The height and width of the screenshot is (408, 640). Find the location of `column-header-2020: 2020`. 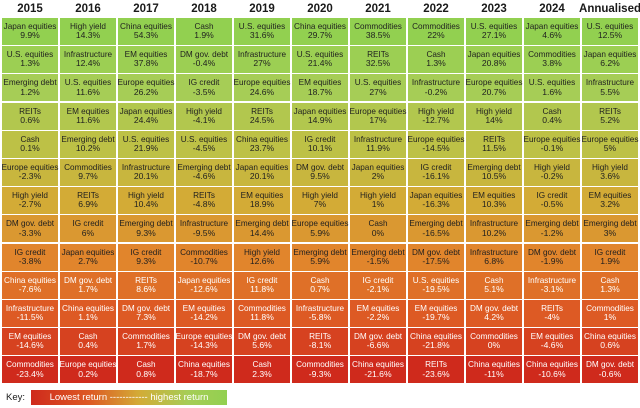

column-header-2020: 2020 is located at coordinates (320, 8).